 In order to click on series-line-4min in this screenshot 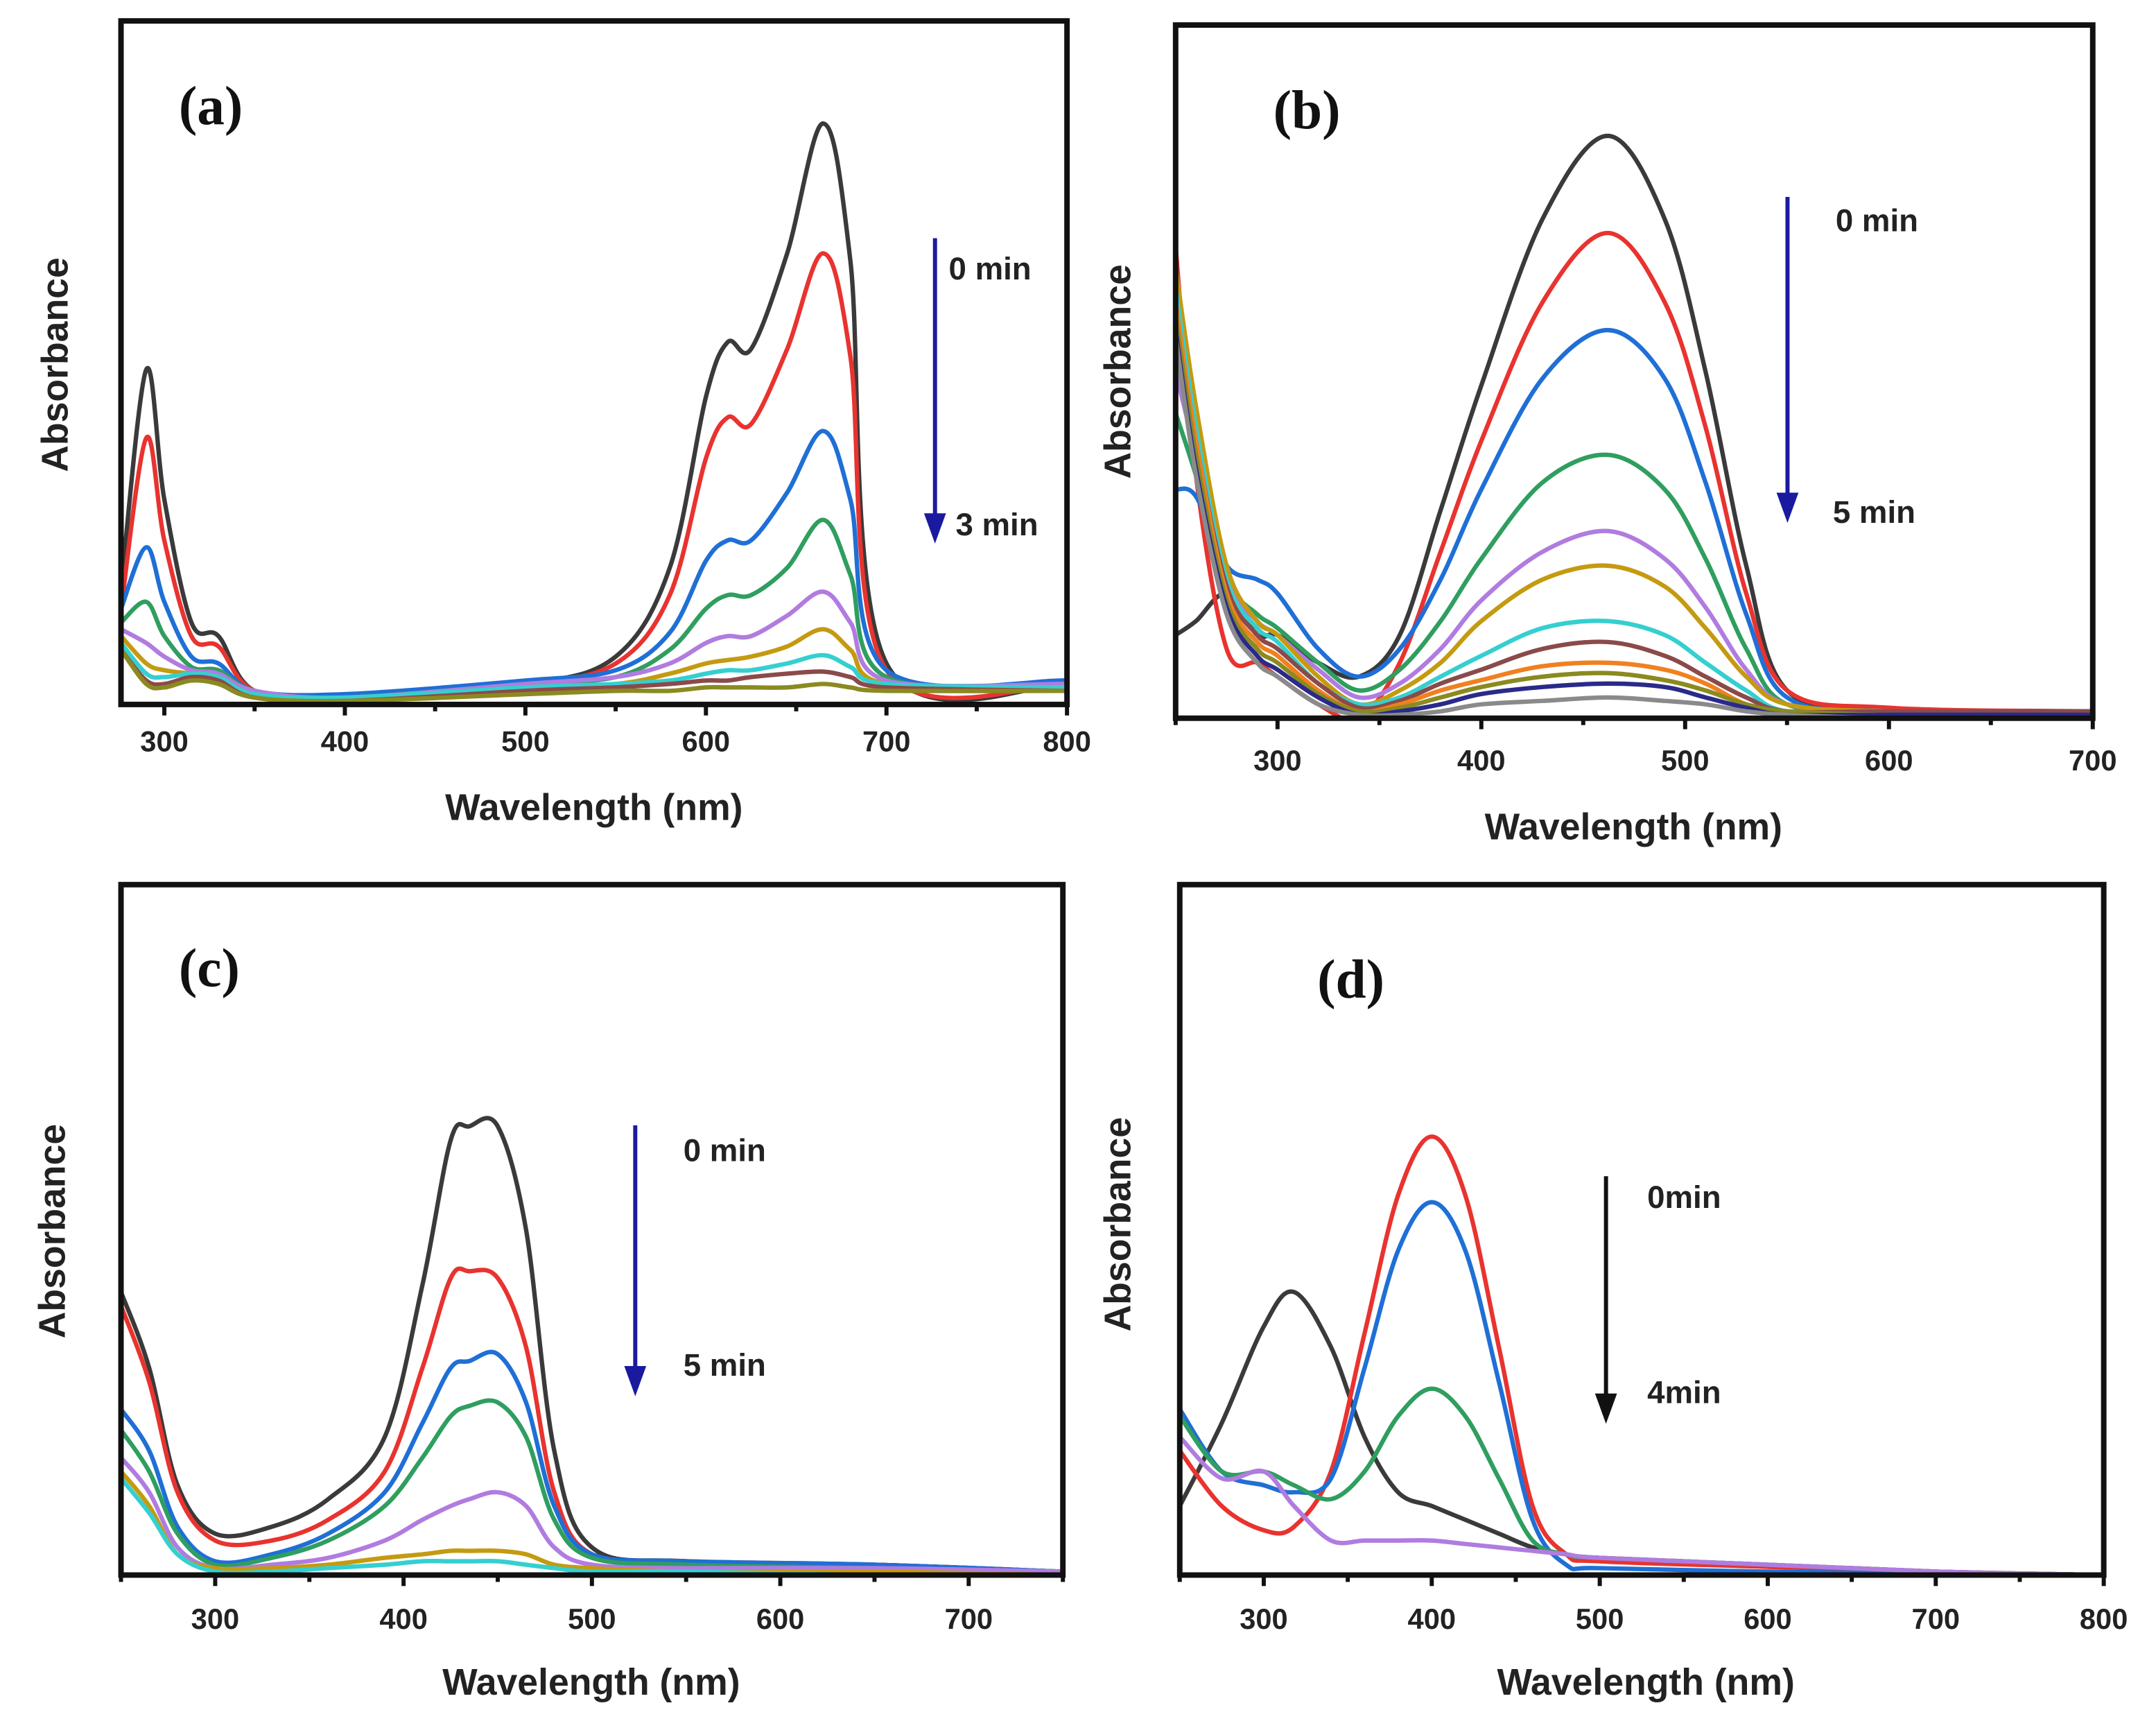, I will do `click(1641, 1505)`.